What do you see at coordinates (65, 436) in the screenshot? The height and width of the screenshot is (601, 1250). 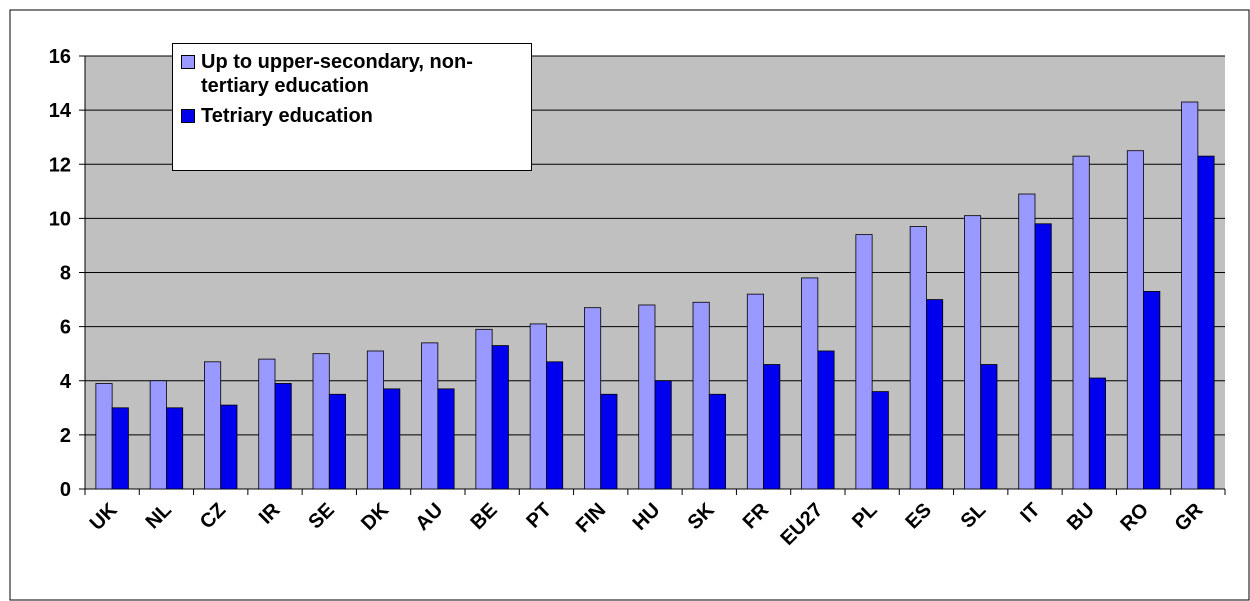 I see `y-tick-label: 2` at bounding box center [65, 436].